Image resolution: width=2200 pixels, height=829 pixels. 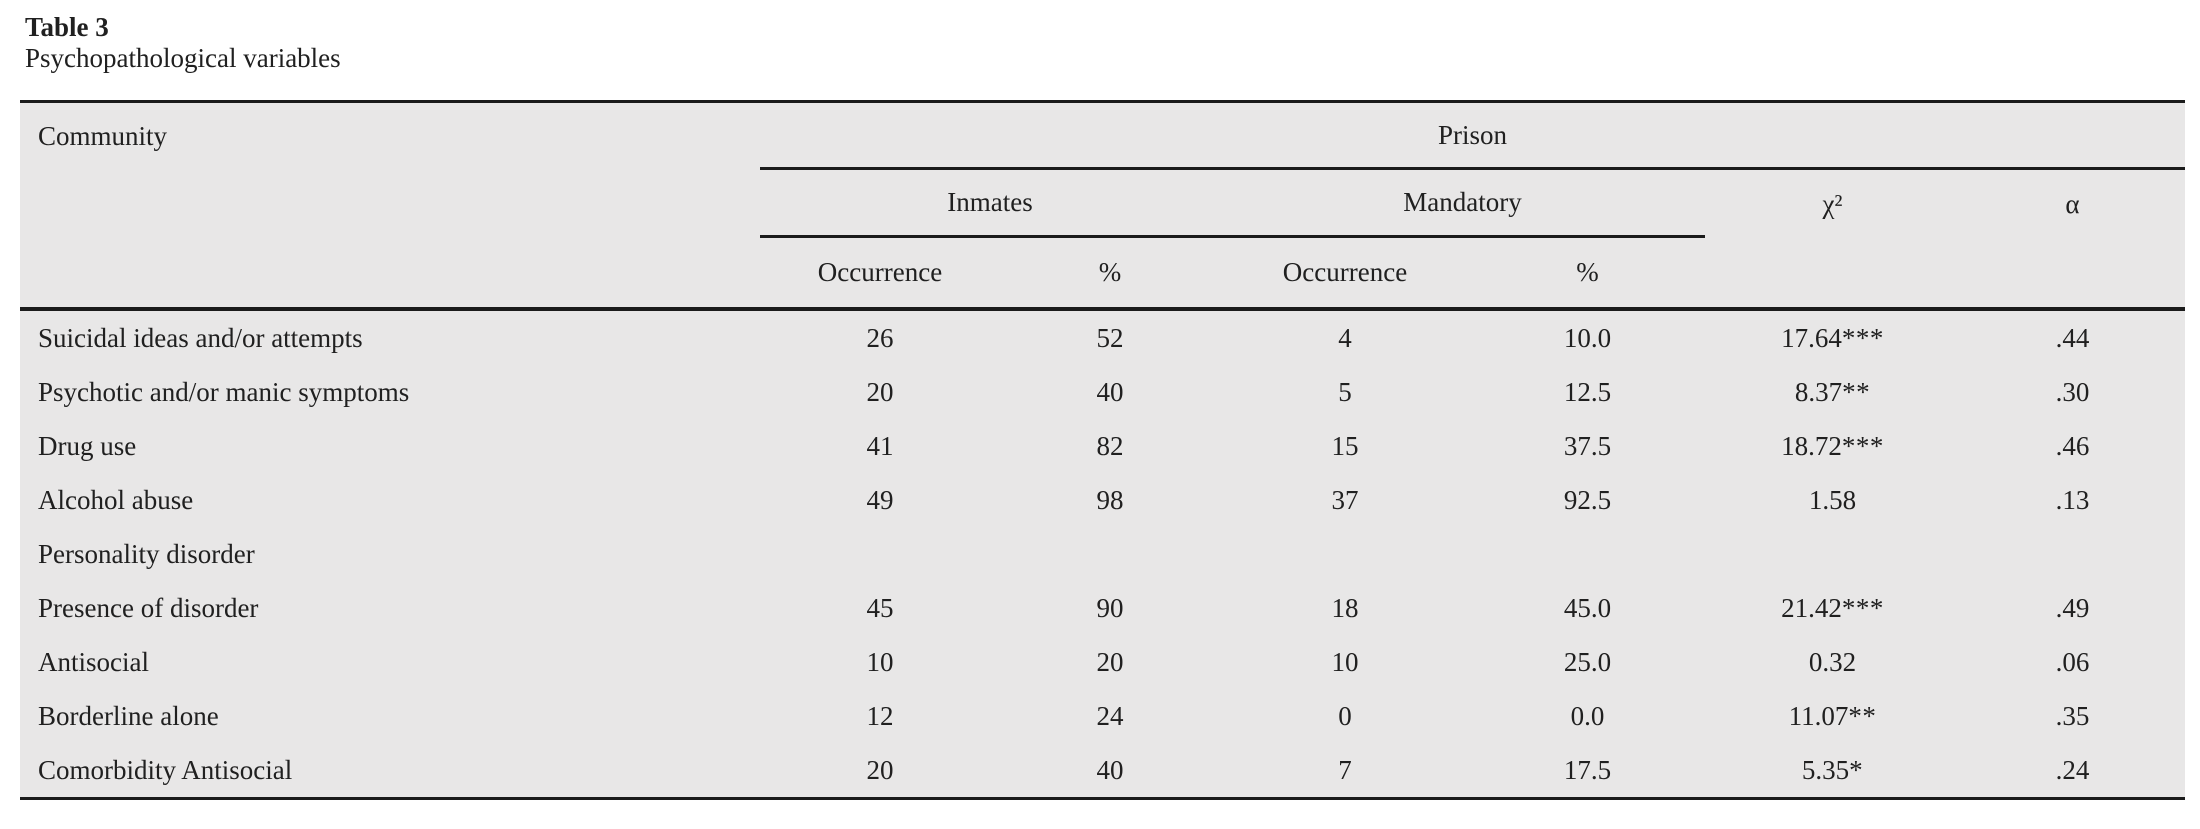 I want to click on cell-inmates-pct: 82, so click(x=1110, y=445).